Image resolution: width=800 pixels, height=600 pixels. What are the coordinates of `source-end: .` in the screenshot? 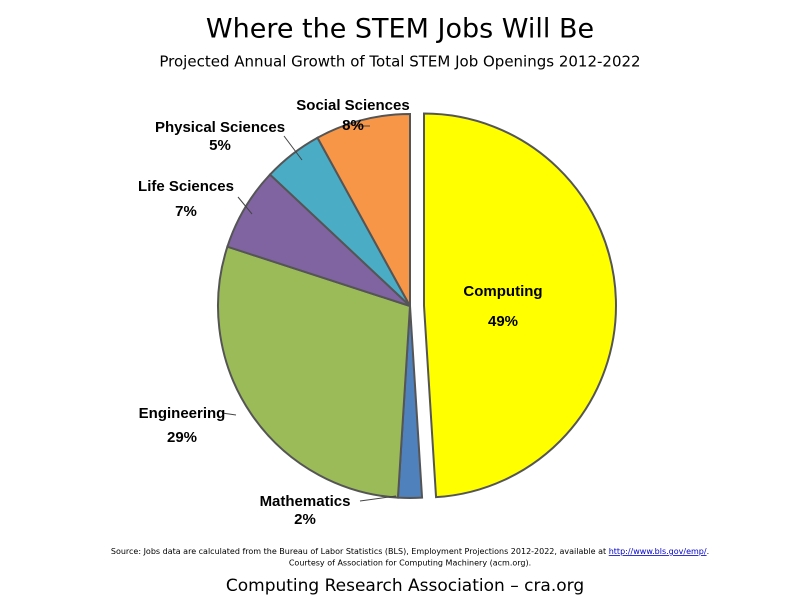 It's located at (708, 551).